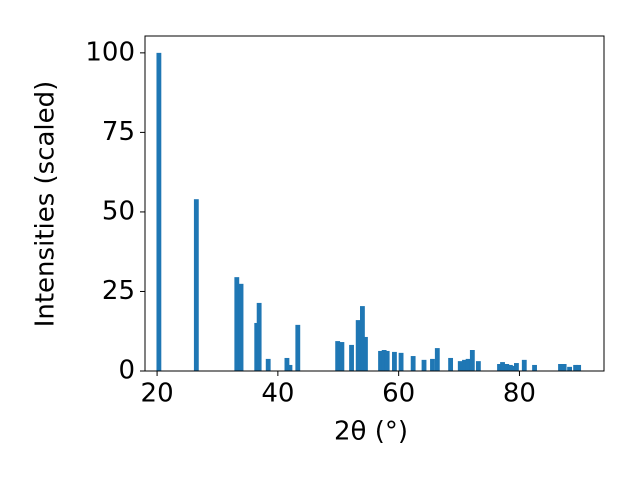 This screenshot has height=480, width=640. I want to click on x-tick-label: 20, so click(157, 394).